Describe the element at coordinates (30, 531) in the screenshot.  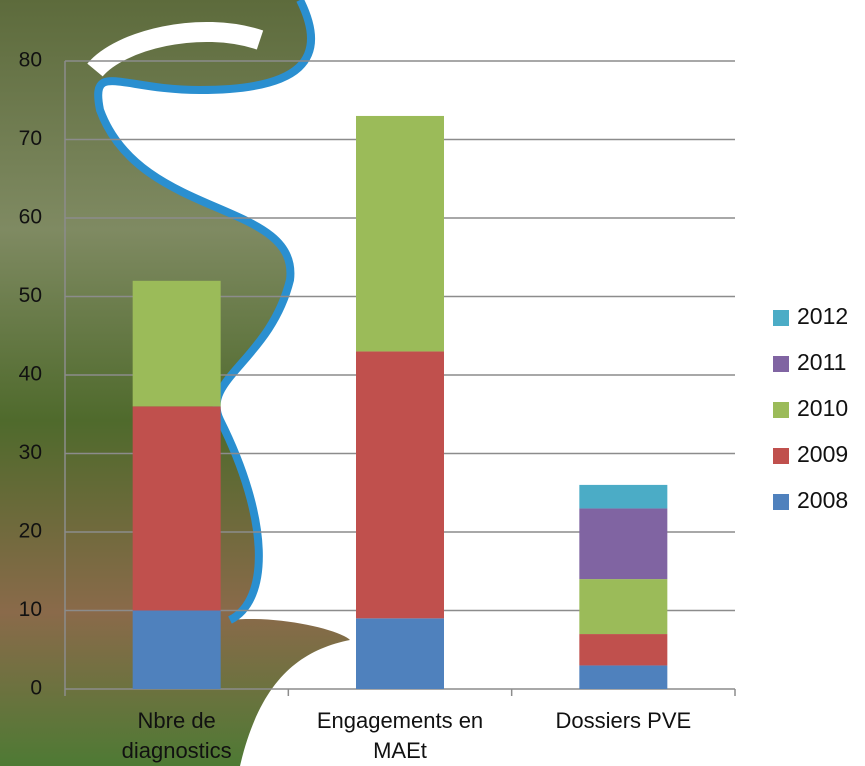
I see `y-tick-label: 20` at that location.